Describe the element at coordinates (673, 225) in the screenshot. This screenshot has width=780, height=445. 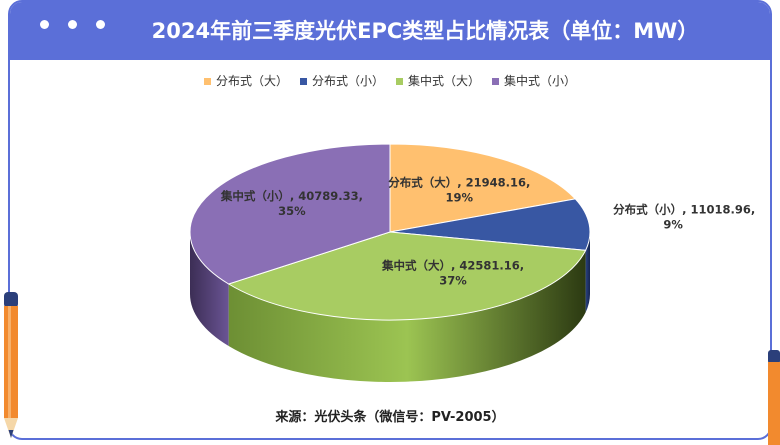
I see `data-label-percent: 9%` at that location.